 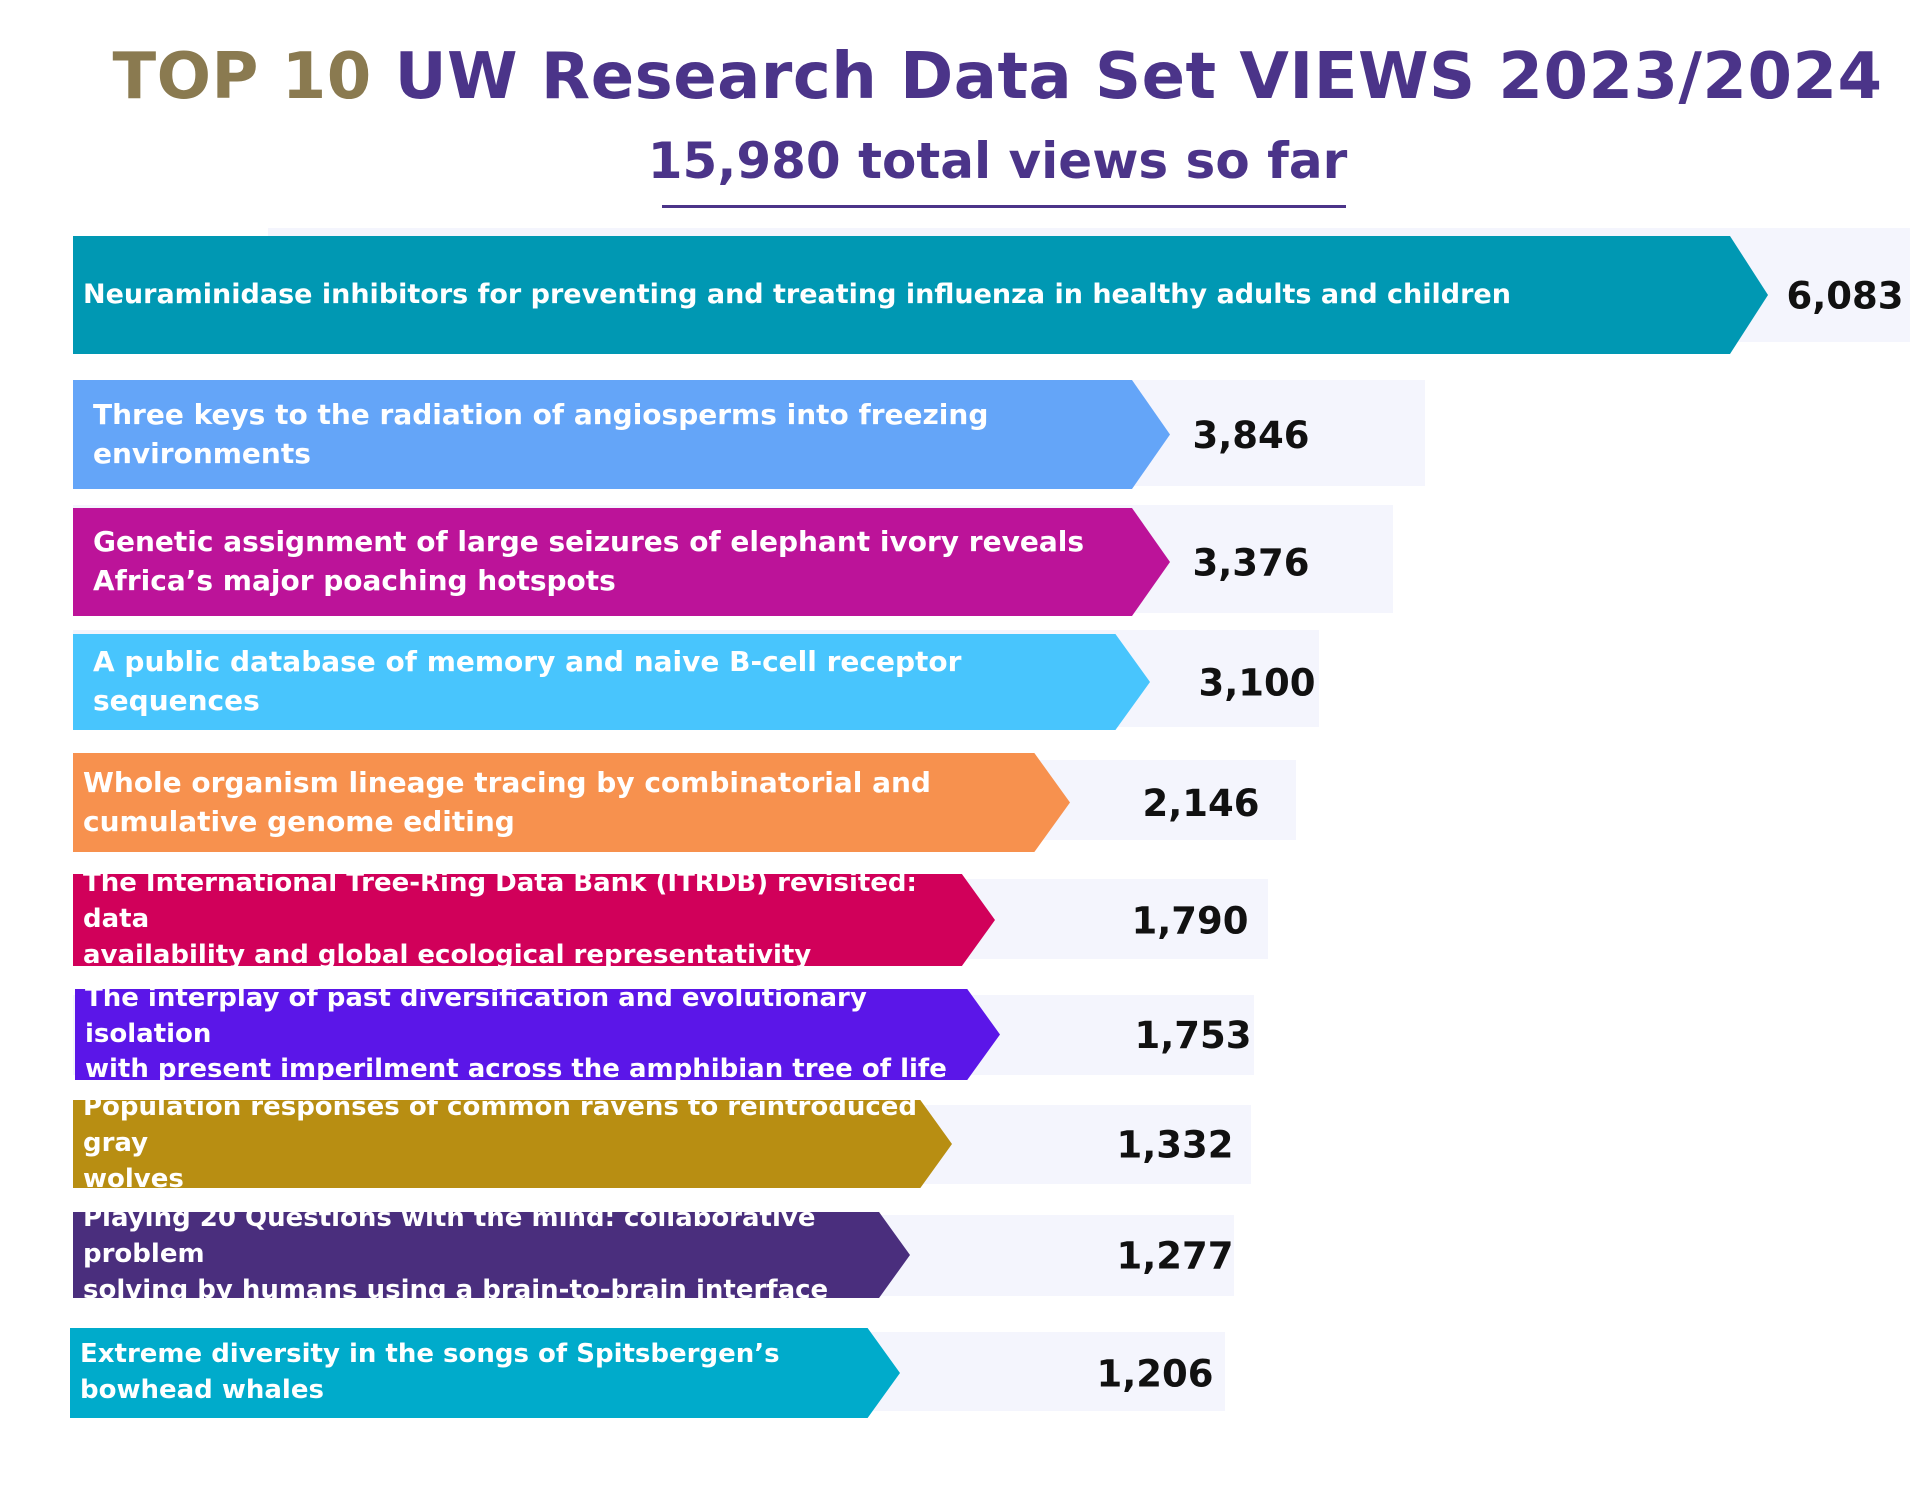 I want to click on value-label: 1,277, so click(x=1174, y=1255).